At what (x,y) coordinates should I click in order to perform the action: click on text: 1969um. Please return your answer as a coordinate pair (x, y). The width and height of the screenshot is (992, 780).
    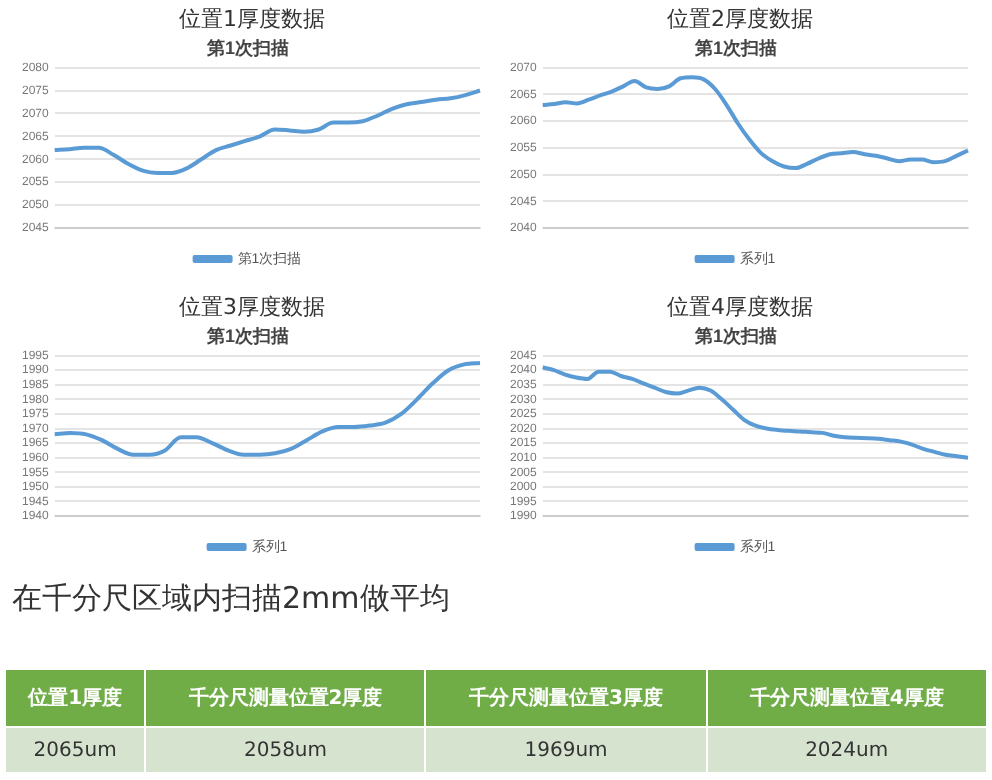
    Looking at the image, I should click on (566, 750).